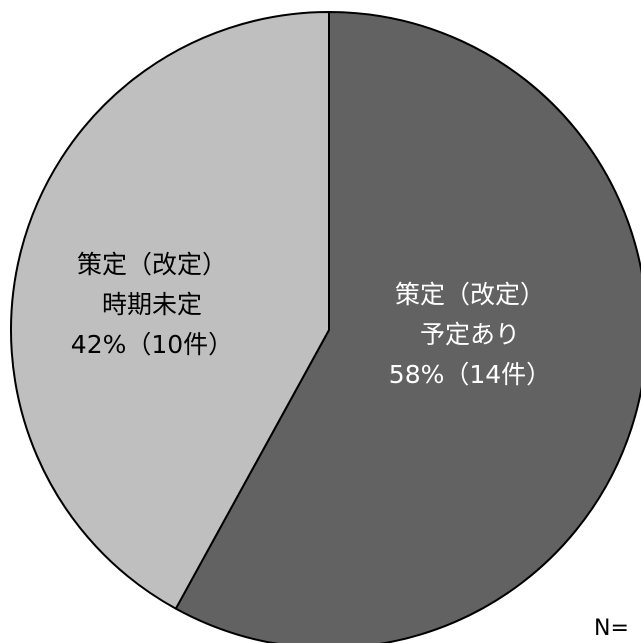 This screenshot has width=641, height=643. I want to click on slice-label-2-line-2: 時期未定, so click(152, 304).